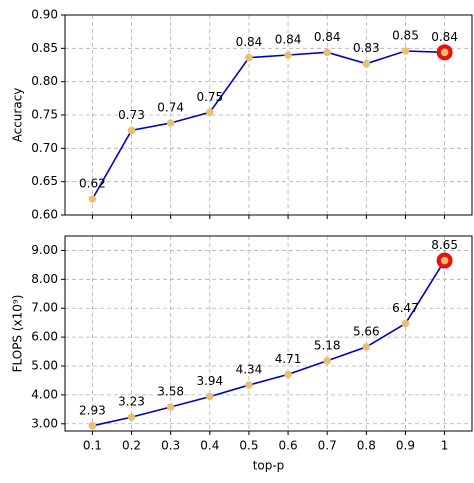  I want to click on y-tick-label: 0.60, so click(44, 215).